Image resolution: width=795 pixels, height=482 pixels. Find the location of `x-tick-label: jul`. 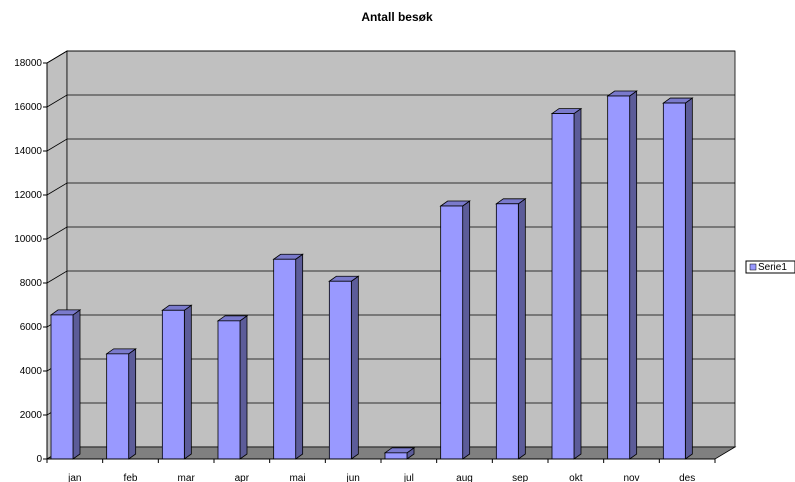

x-tick-label: jul is located at coordinates (408, 477).